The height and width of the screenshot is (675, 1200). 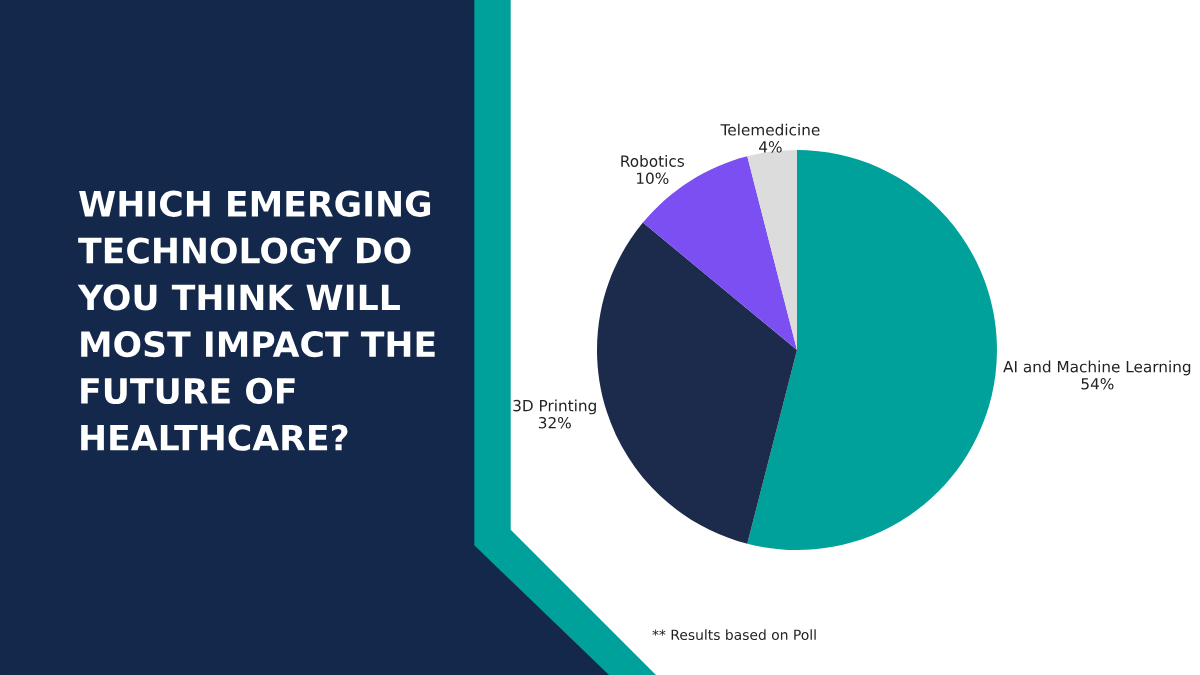 What do you see at coordinates (770, 129) in the screenshot?
I see `slice-label: Telemedicine` at bounding box center [770, 129].